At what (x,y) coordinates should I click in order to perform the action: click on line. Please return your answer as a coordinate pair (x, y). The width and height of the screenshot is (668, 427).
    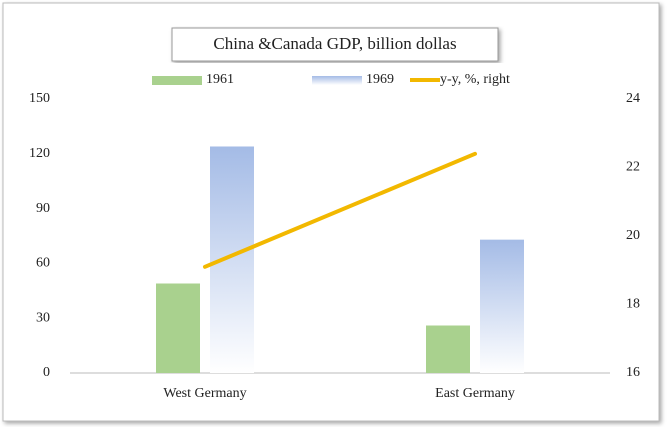
    Looking at the image, I should click on (340, 210).